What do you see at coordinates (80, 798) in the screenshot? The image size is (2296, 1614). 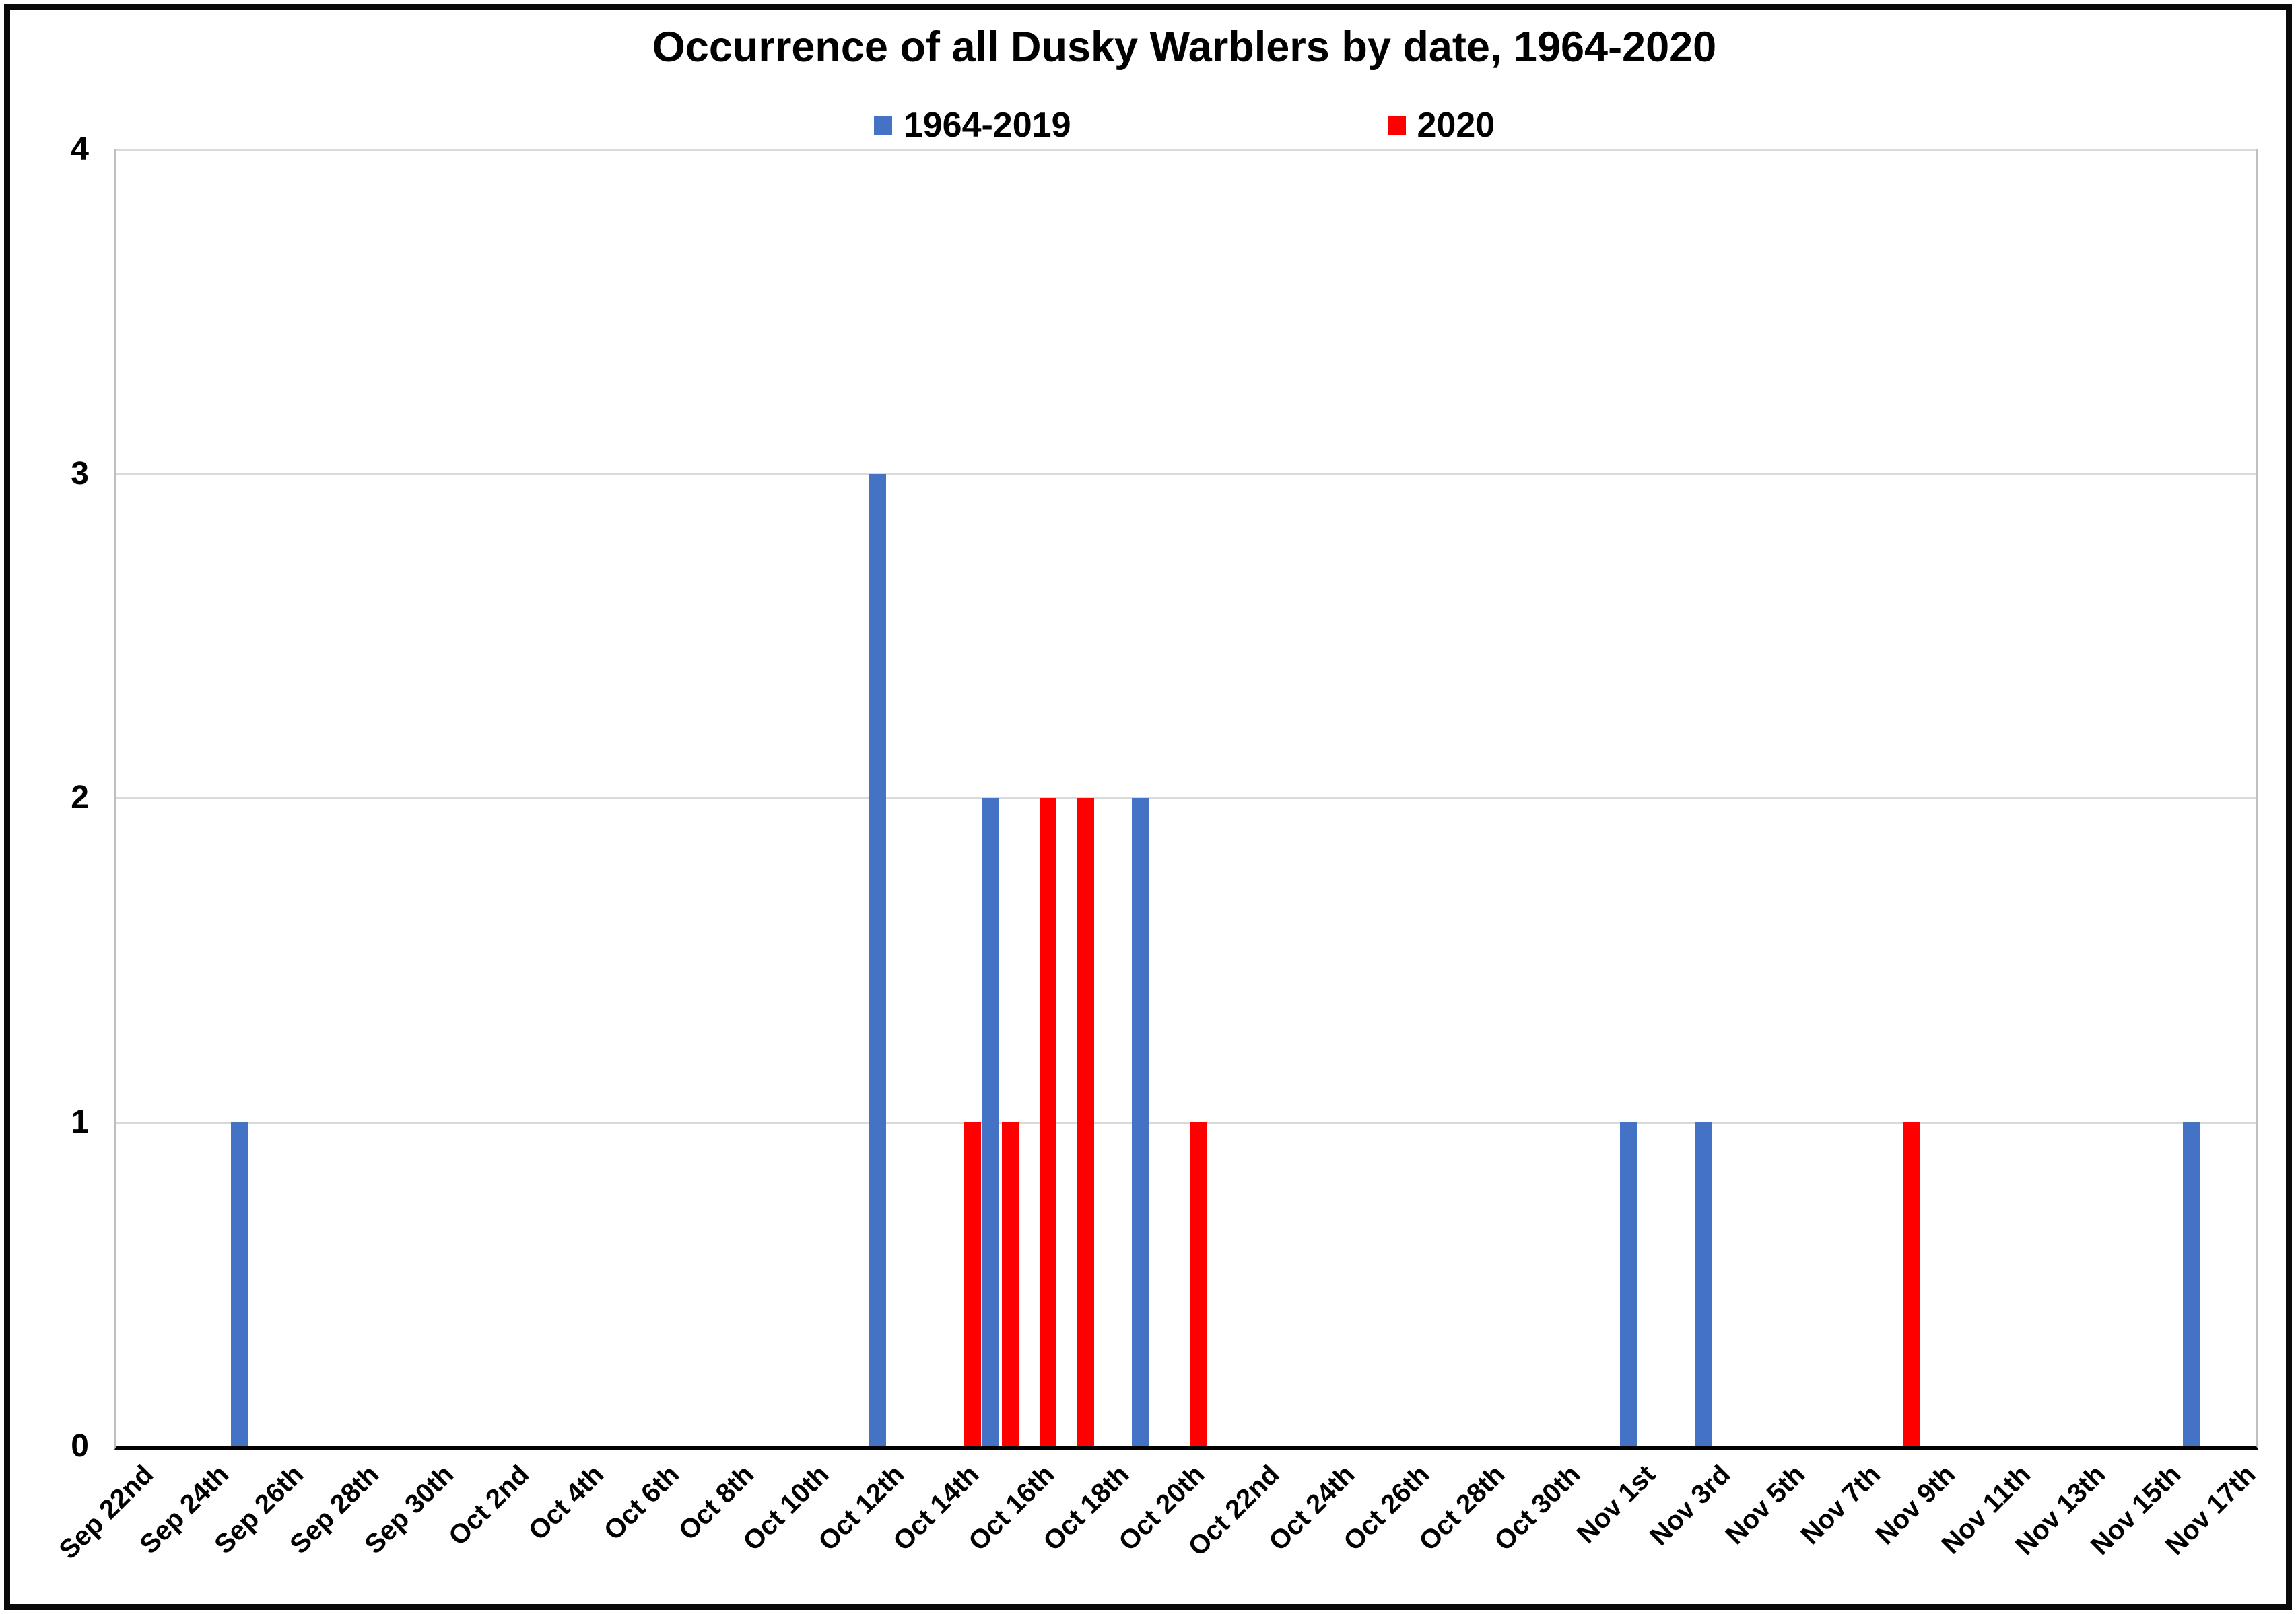 I see `y-tick-label-2: 2` at bounding box center [80, 798].